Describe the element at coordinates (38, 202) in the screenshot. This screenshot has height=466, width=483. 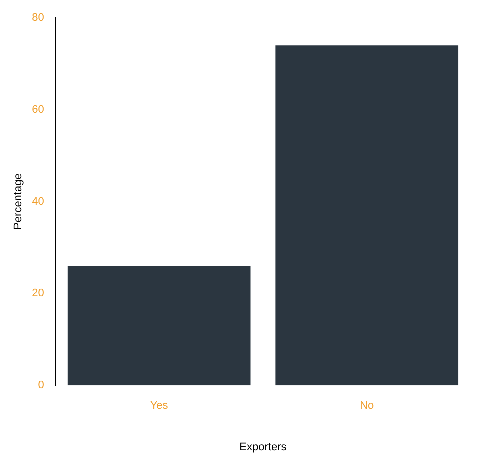
I see `y-tick-label: 40` at that location.